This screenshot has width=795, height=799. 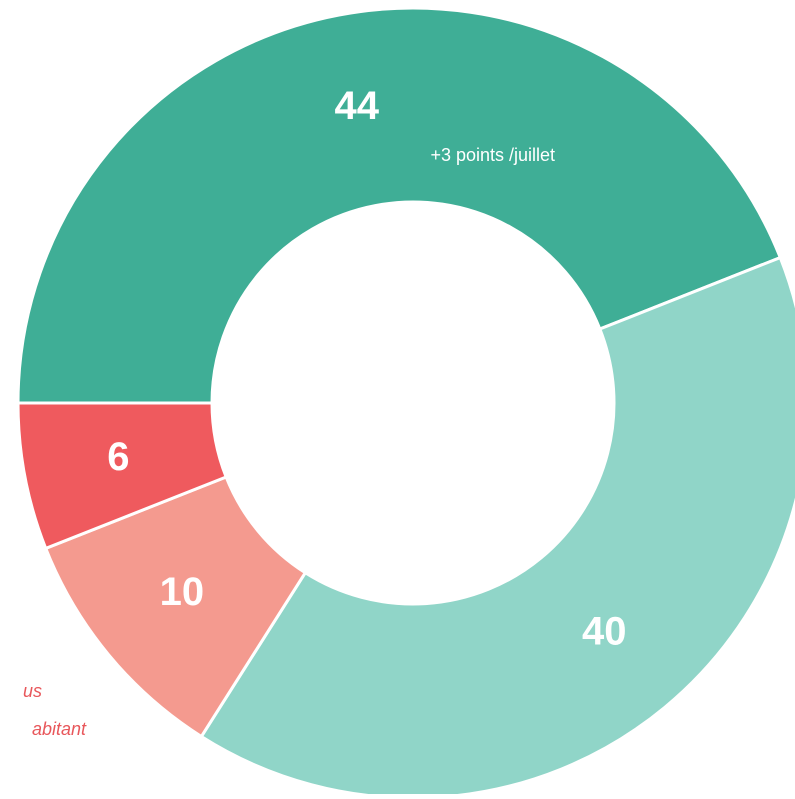 I want to click on annotation: +3 points /juillet, so click(x=492, y=155).